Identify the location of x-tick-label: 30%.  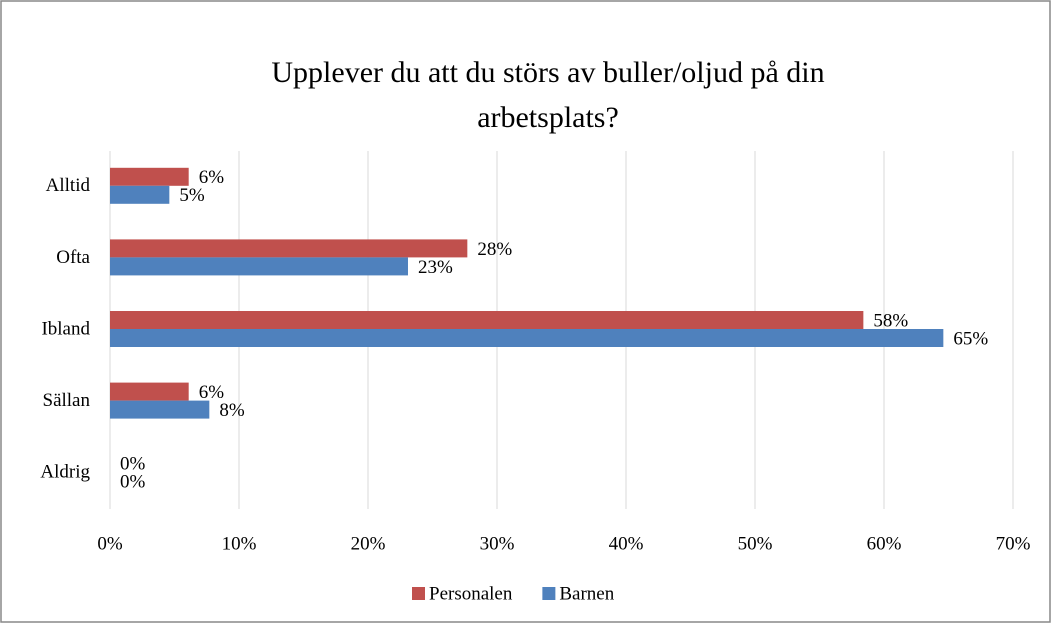
(497, 543).